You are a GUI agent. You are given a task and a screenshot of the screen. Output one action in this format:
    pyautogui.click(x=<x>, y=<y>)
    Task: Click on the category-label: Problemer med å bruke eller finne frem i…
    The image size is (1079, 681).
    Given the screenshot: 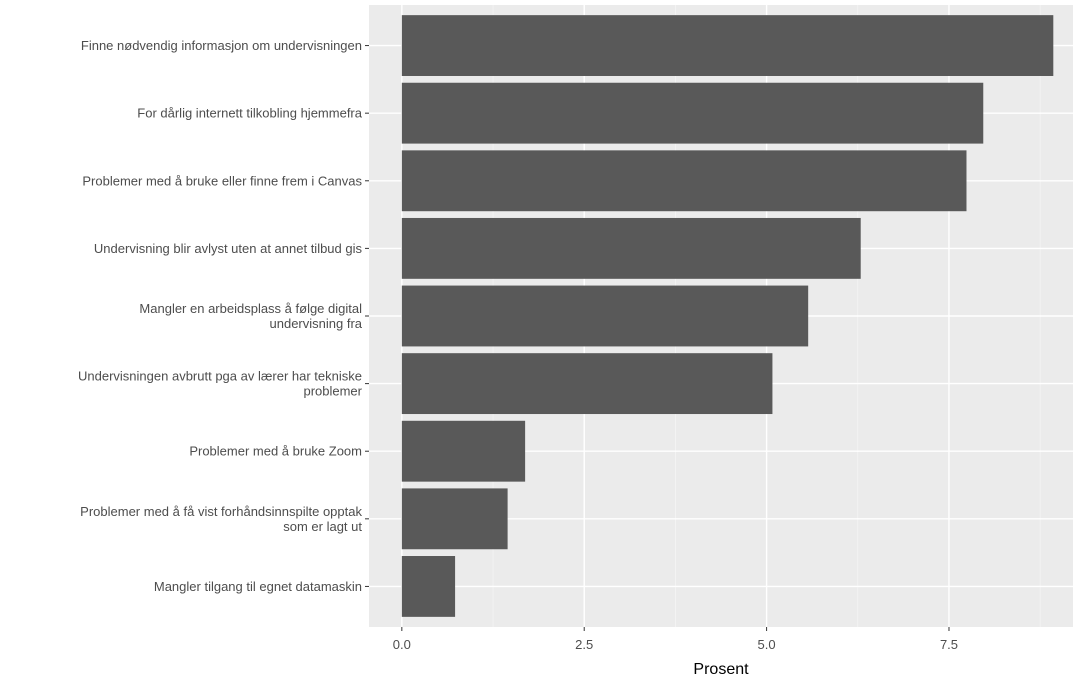 What is the action you would take?
    pyautogui.click(x=222, y=180)
    